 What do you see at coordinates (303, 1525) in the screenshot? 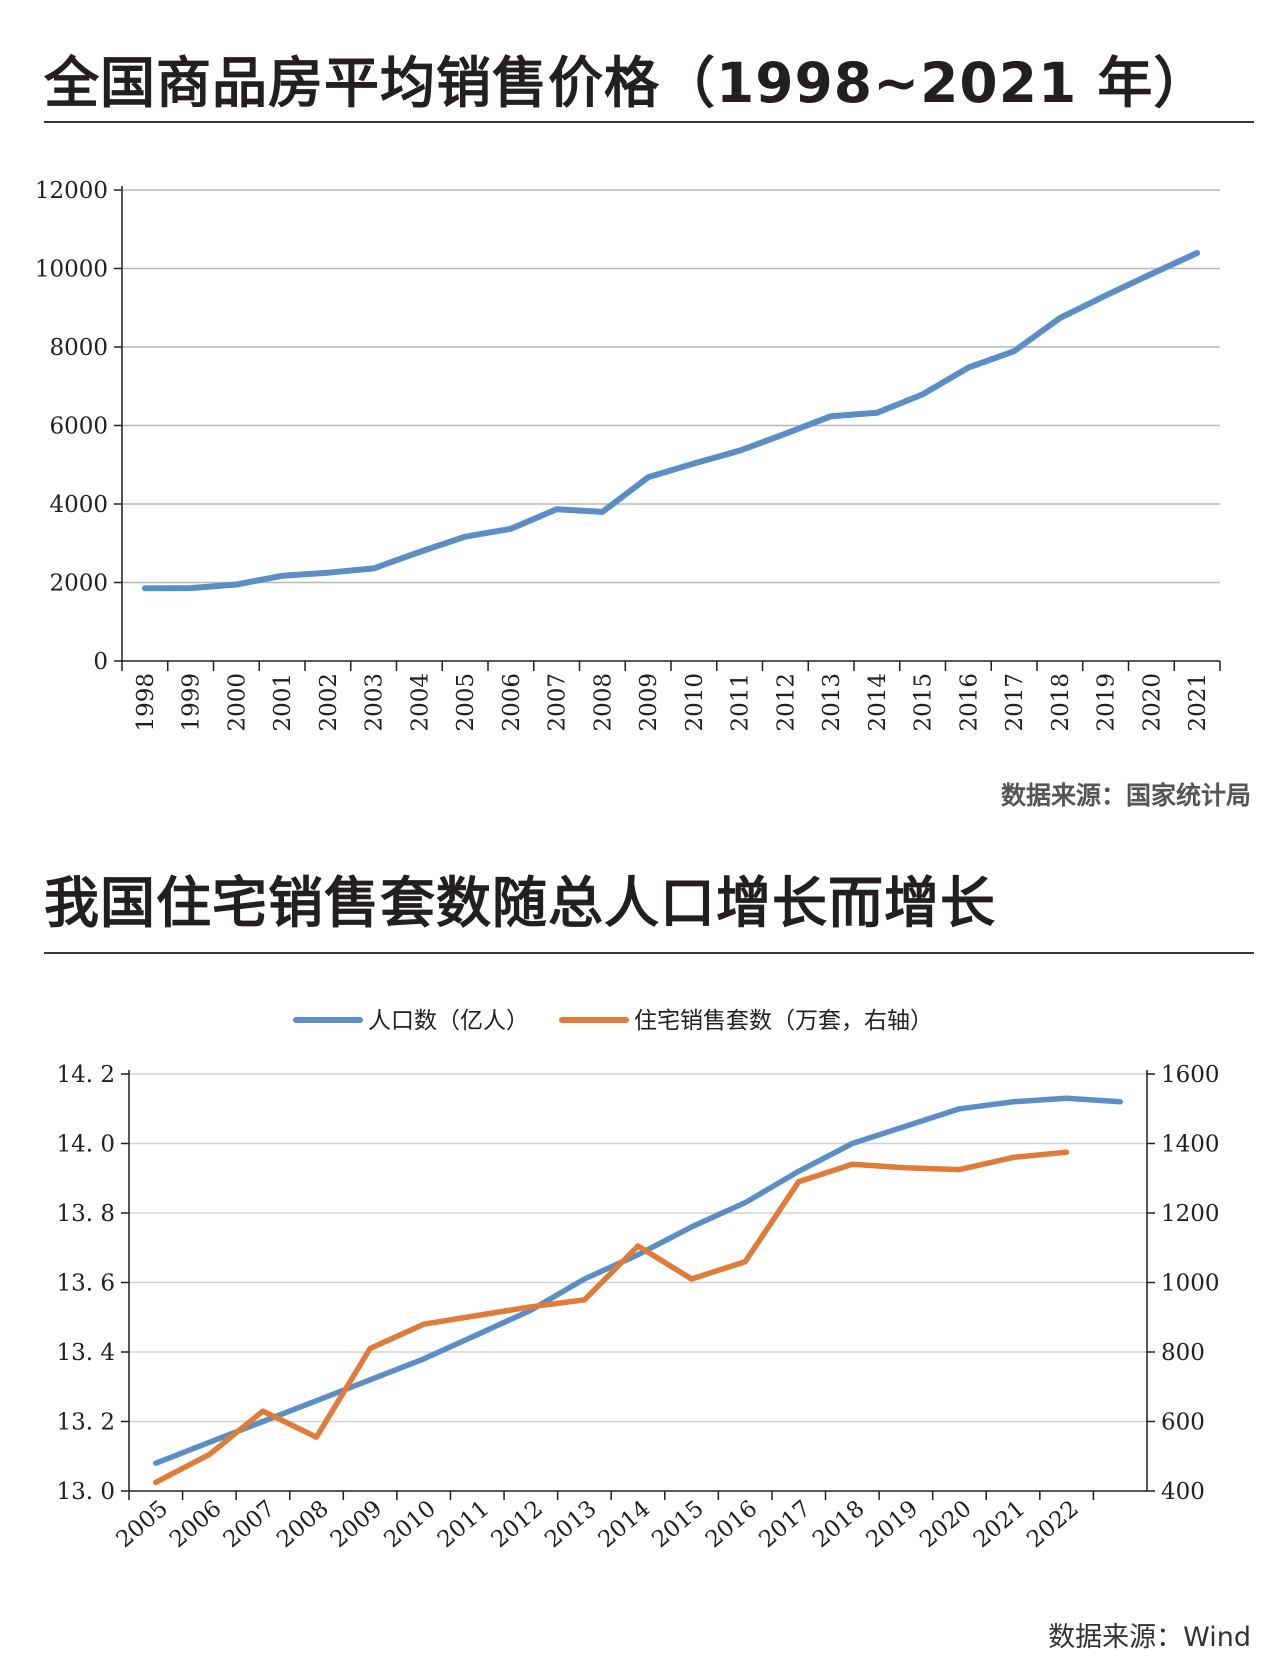
I see `chart2-xtick-label: 2008` at bounding box center [303, 1525].